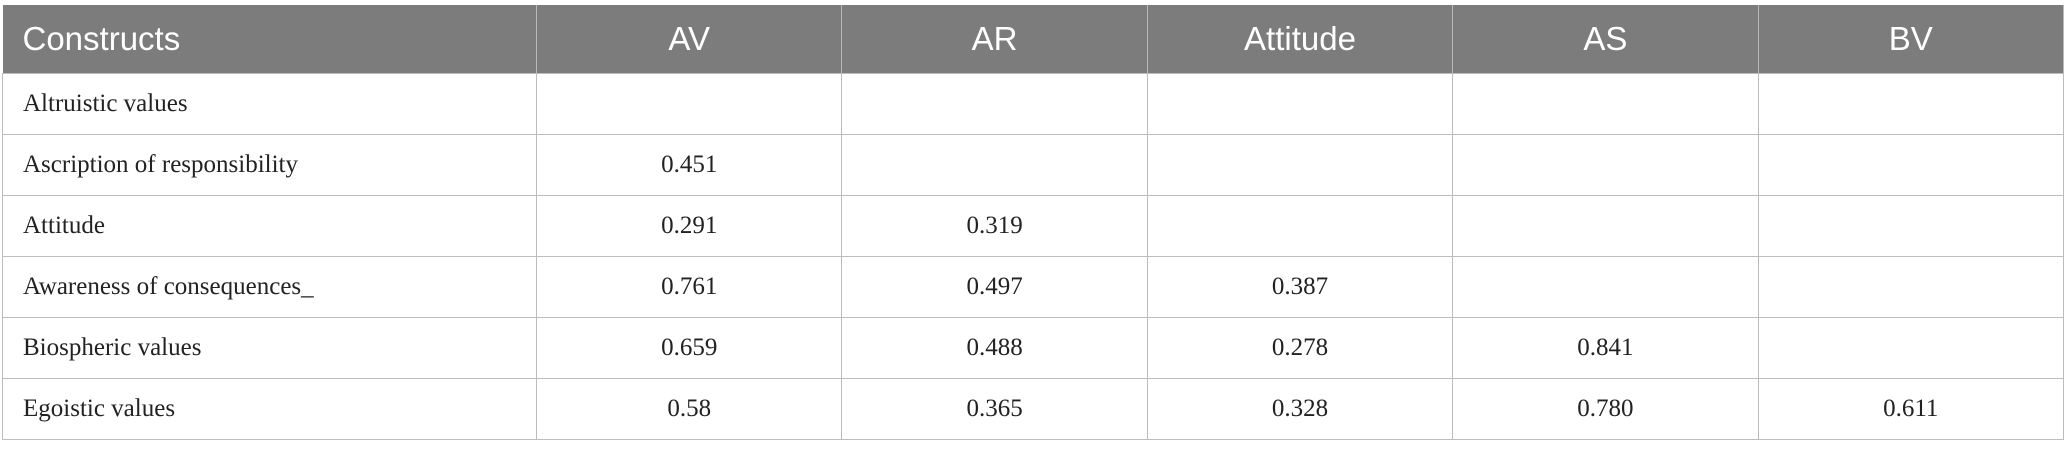  I want to click on value-cell: 0.291, so click(689, 226).